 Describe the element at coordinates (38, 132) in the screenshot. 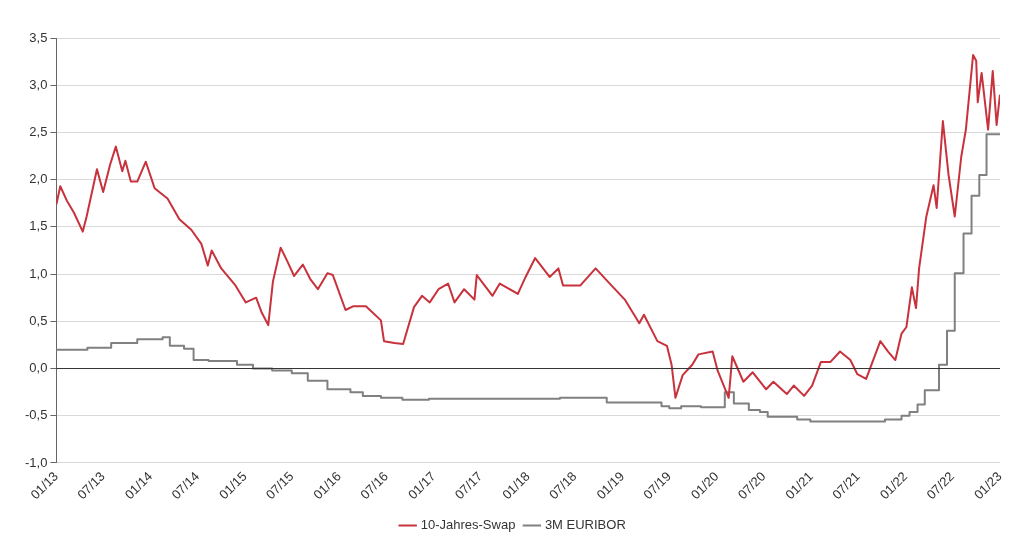

I see `y-tick-label: 2,5` at that location.